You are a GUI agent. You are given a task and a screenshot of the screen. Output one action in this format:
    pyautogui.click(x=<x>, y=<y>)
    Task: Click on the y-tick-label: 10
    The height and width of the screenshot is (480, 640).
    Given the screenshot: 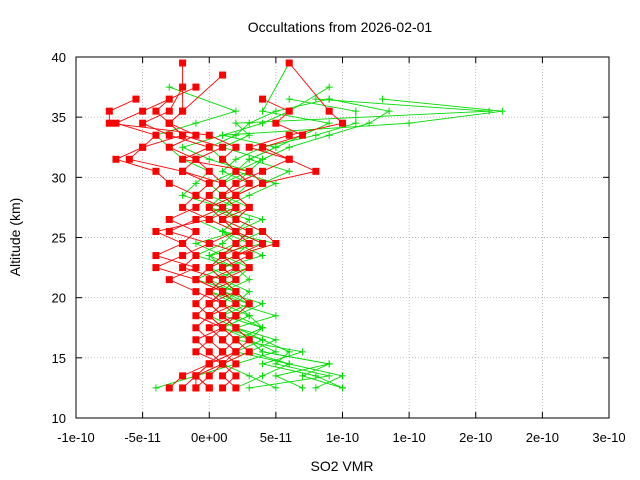 What is the action you would take?
    pyautogui.click(x=59, y=418)
    